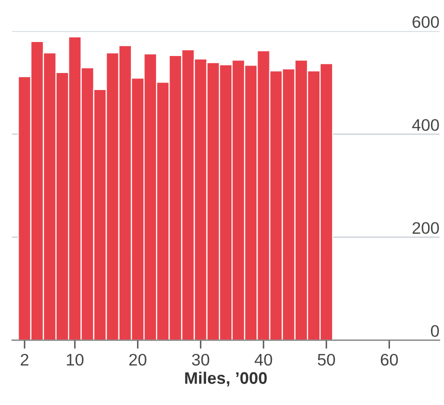  I want to click on x-tick-label: 60, so click(389, 360).